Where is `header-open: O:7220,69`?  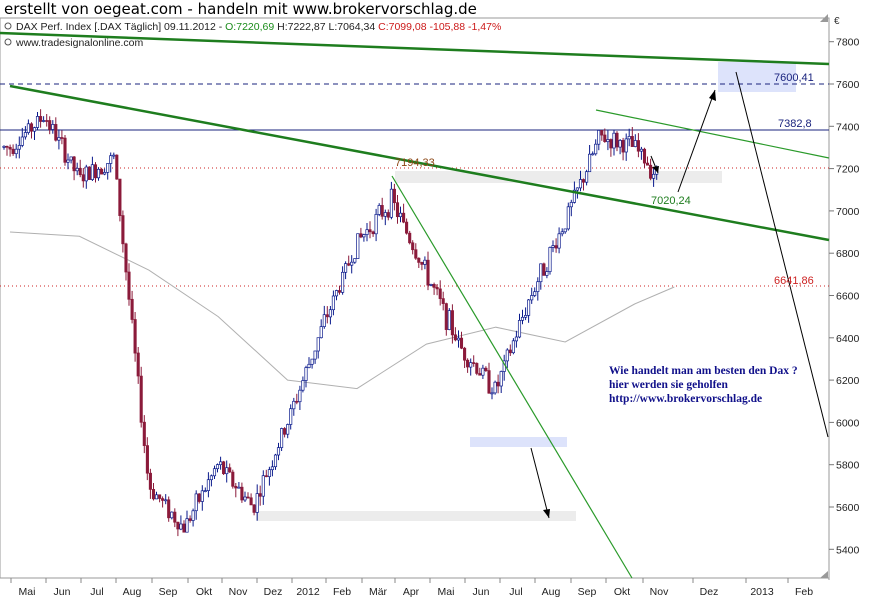
header-open: O:7220,69 is located at coordinates (249, 27).